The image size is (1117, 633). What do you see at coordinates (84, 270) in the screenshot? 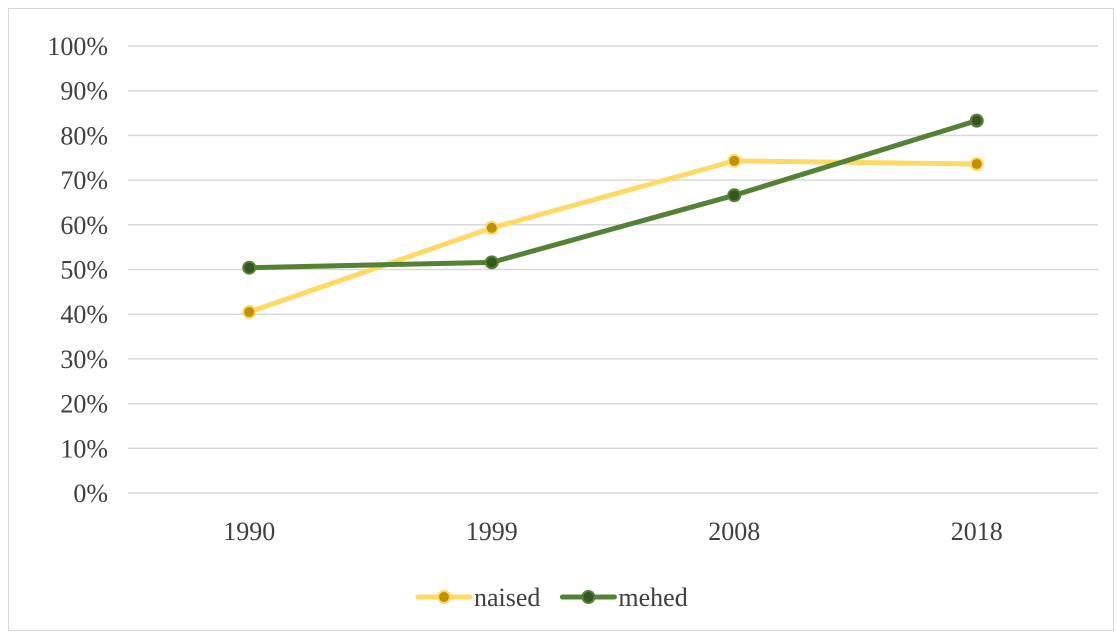
I see `y-tick-label: 50%` at bounding box center [84, 270].